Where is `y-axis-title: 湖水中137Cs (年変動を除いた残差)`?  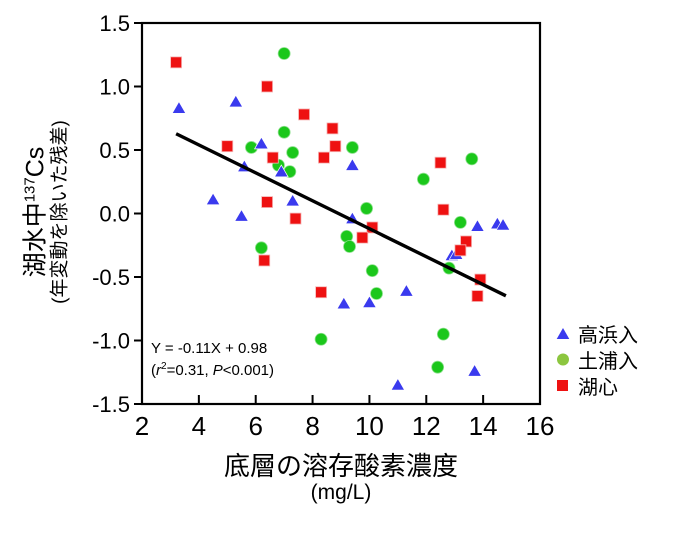 y-axis-title: 湖水中137Cs (年変動を除いた残差) is located at coordinates (43, 212).